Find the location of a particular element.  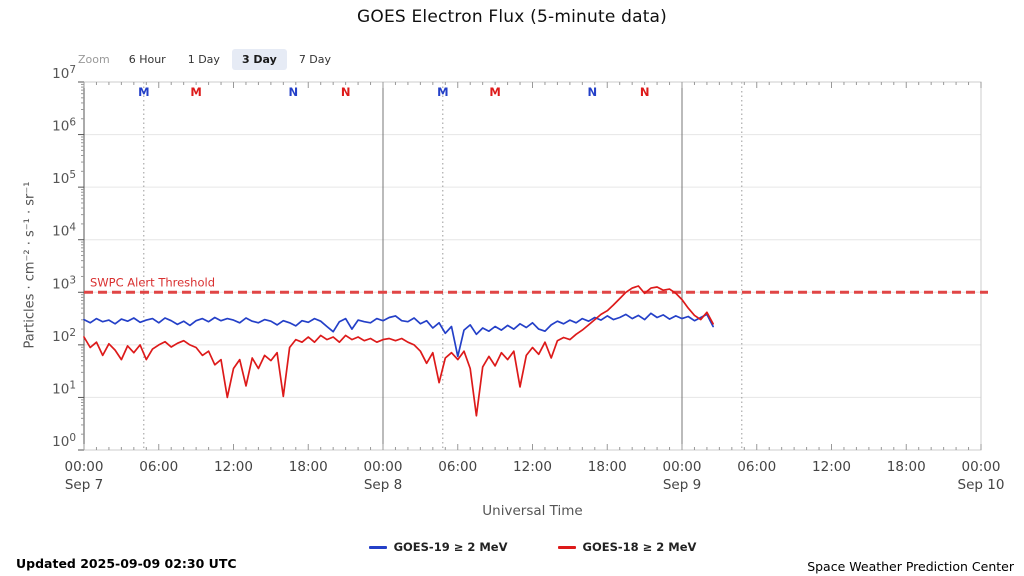

y-tick-label: 104 is located at coordinates (64, 231).